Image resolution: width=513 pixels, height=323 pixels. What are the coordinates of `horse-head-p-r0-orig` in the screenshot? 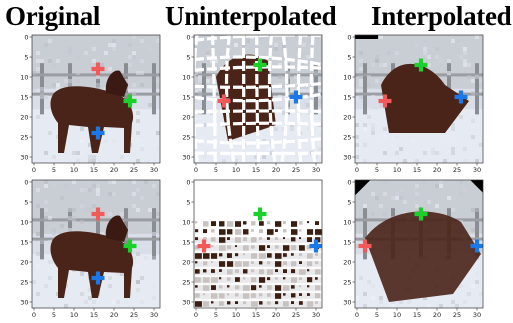 It's located at (116, 83).